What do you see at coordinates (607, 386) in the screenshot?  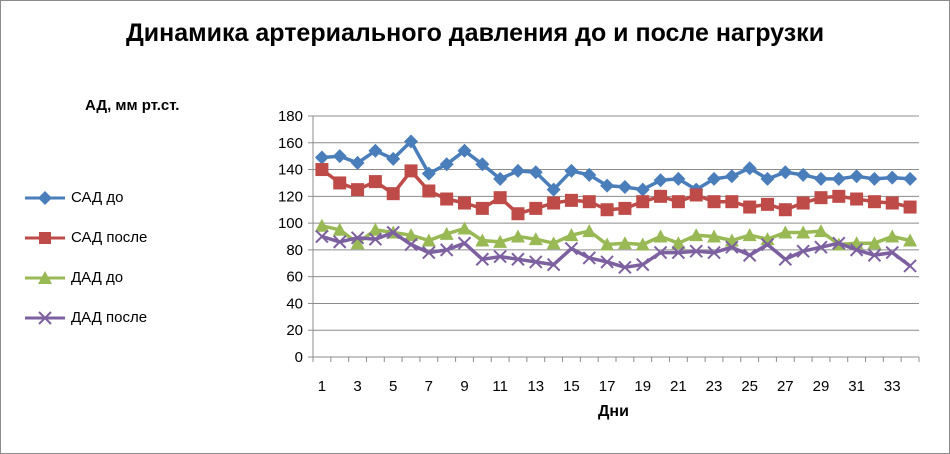 I see `x-tick-label: 17` at bounding box center [607, 386].